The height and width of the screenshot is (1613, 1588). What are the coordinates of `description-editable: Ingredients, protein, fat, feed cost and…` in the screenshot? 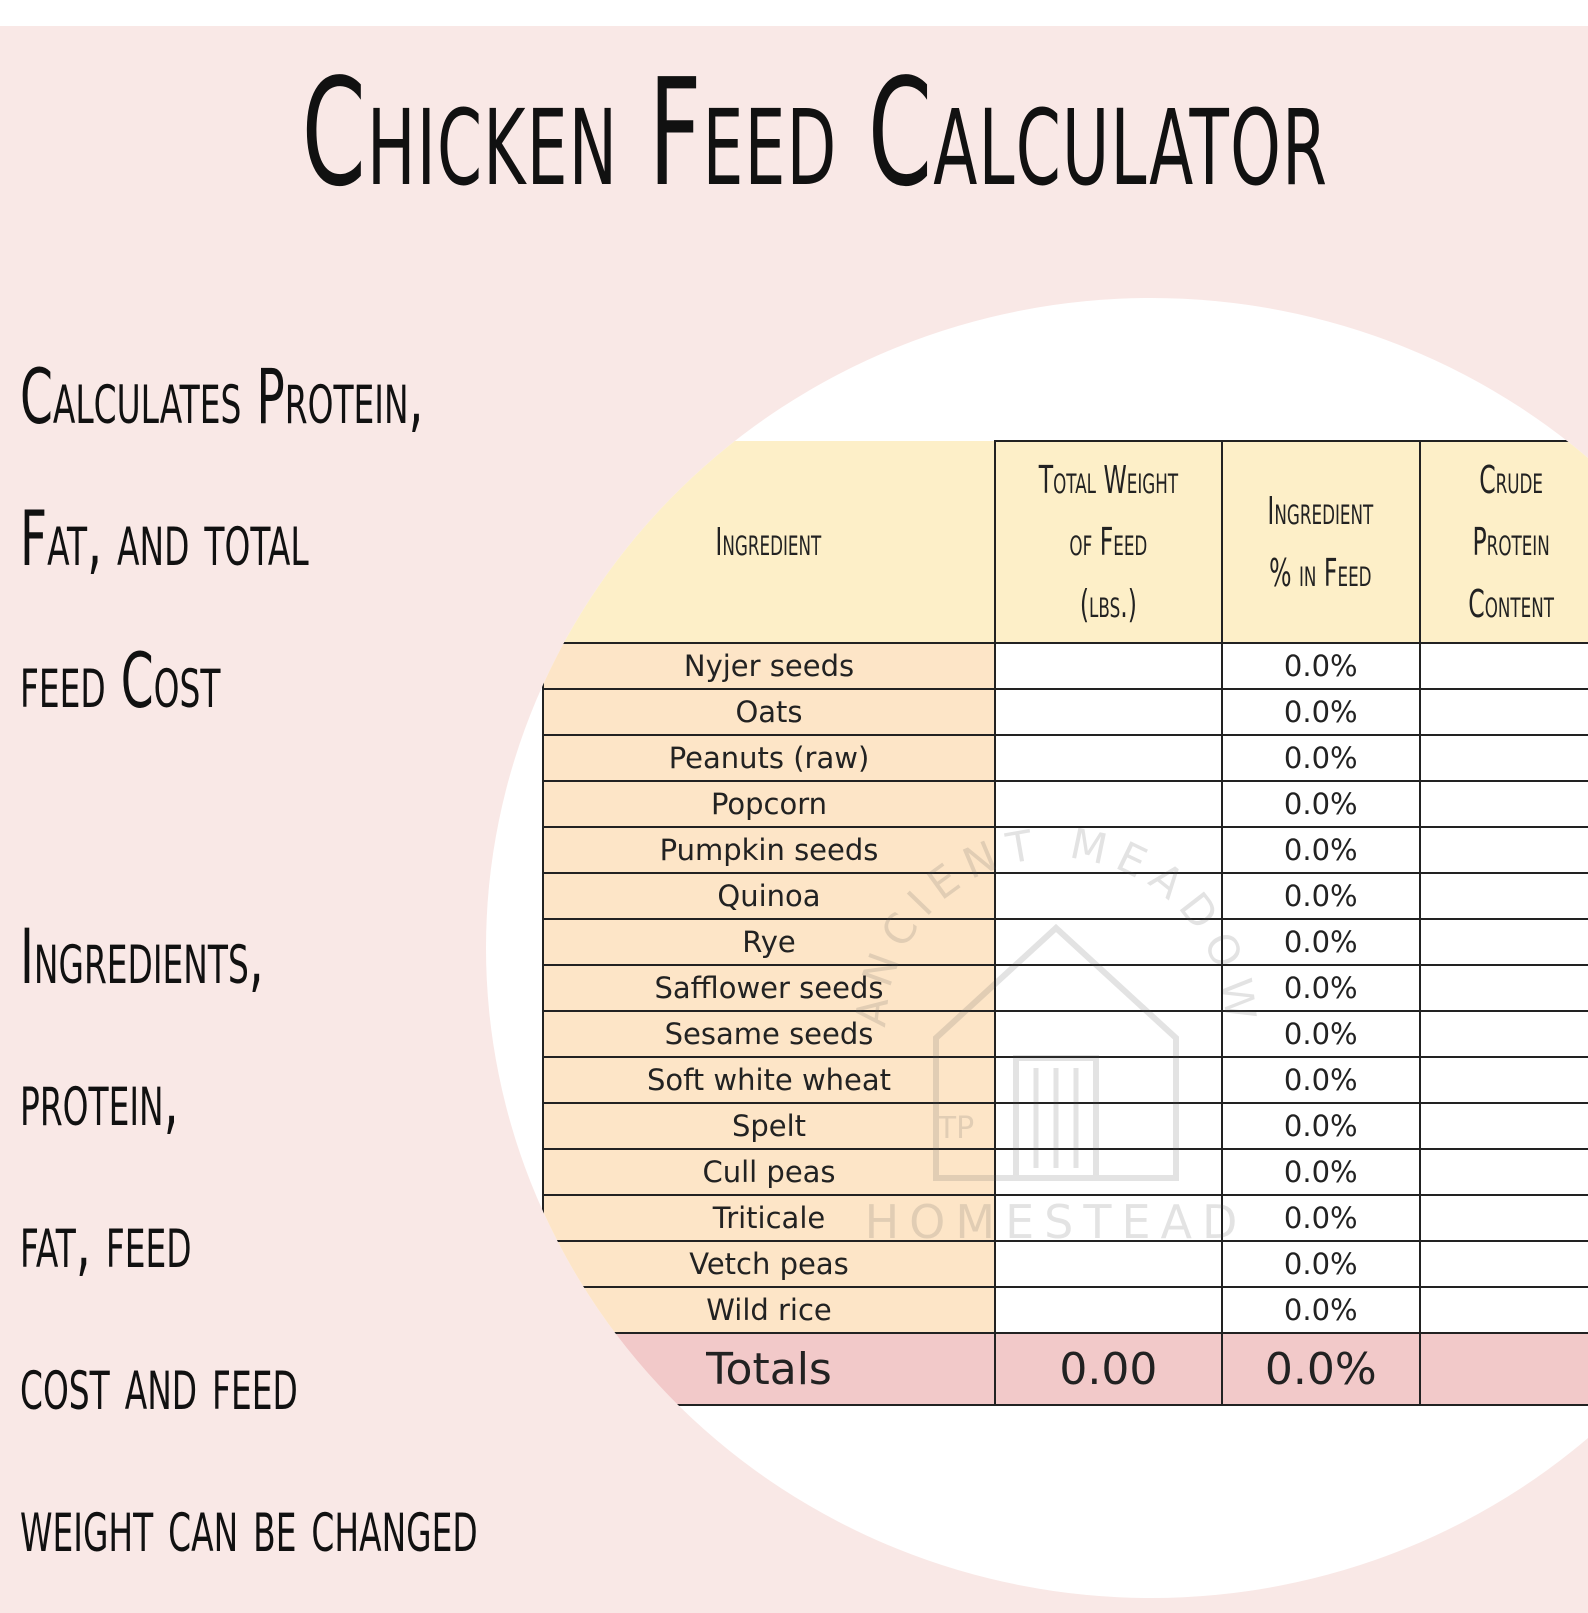 It's located at (249, 1241).